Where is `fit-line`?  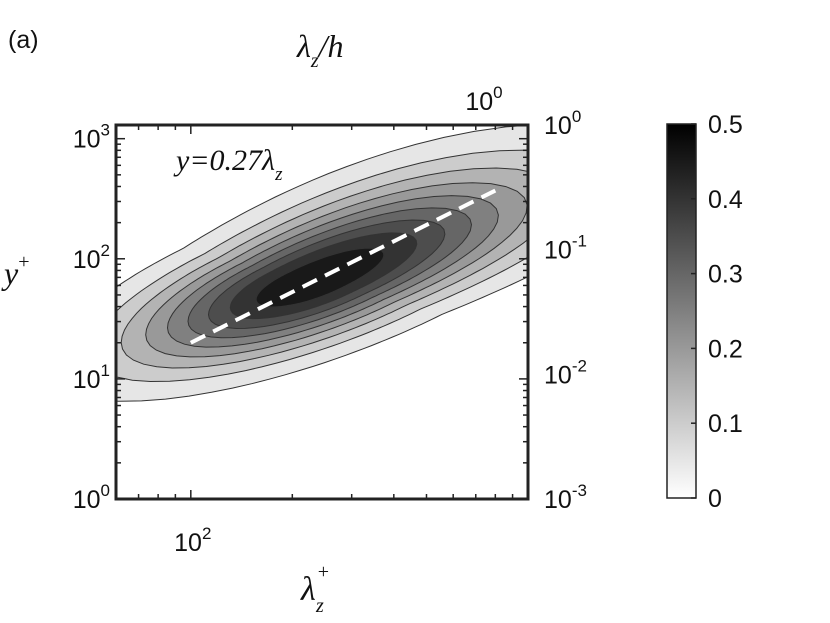 fit-line is located at coordinates (343, 266).